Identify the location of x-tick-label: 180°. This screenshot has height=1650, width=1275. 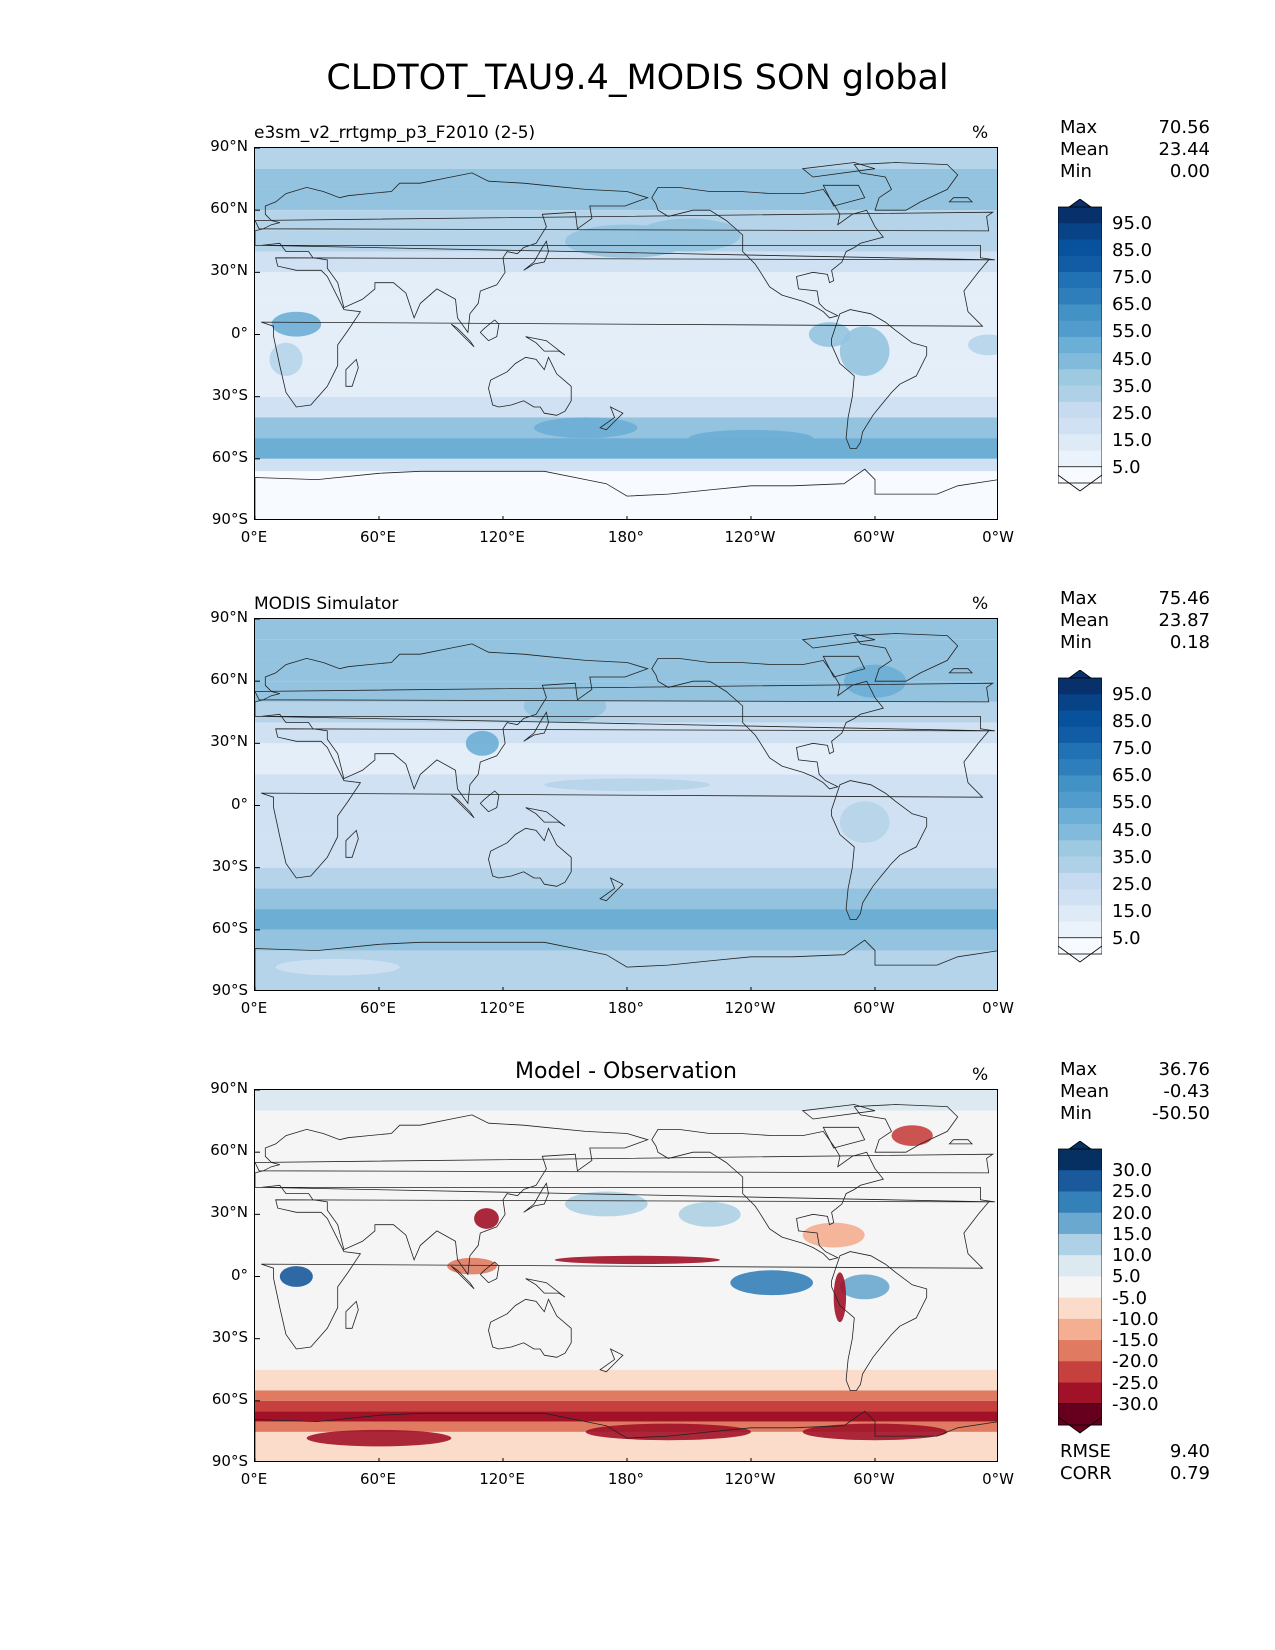
(626, 537).